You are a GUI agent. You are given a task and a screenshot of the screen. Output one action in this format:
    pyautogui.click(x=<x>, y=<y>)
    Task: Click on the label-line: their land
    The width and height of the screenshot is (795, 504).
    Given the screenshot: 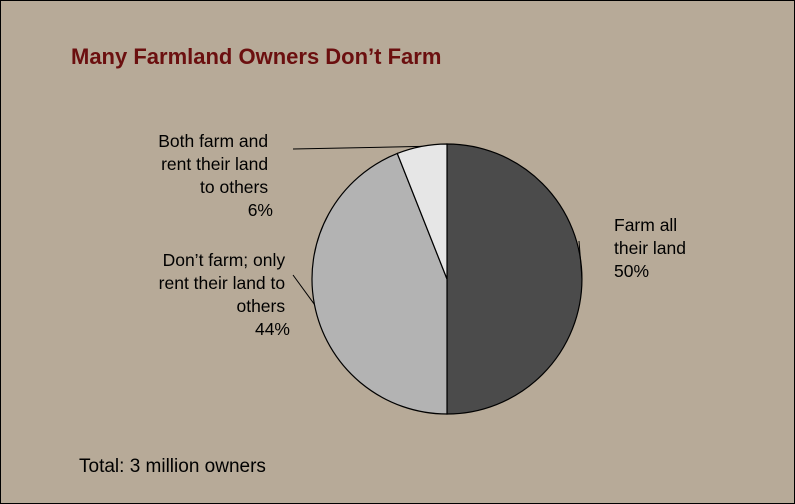 What is the action you would take?
    pyautogui.click(x=650, y=248)
    